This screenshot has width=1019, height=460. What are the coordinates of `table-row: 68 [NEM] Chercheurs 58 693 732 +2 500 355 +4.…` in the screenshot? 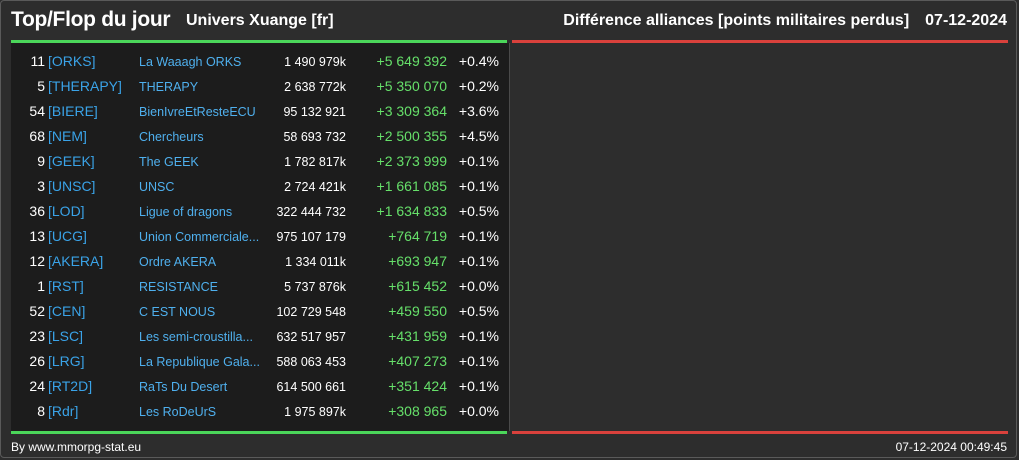 It's located at (260, 134).